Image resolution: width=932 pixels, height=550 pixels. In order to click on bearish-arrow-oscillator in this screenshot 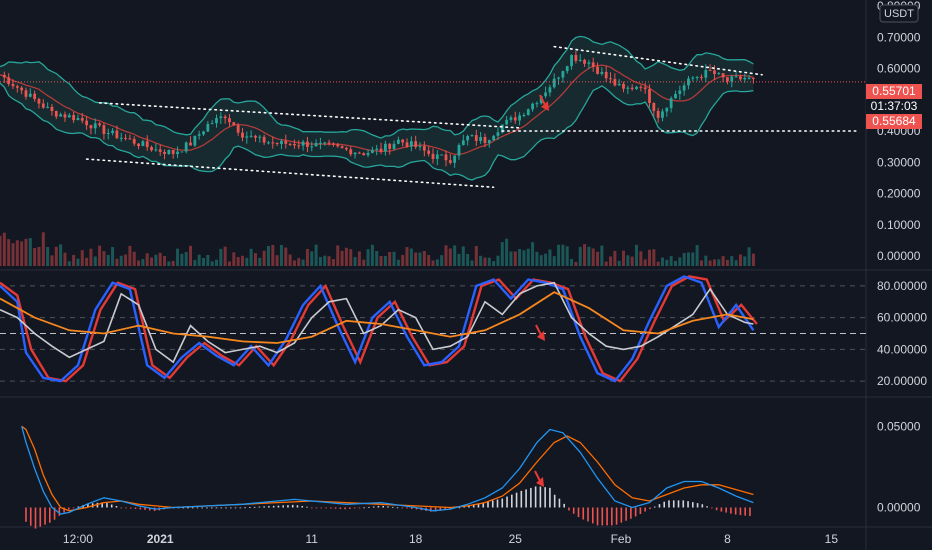, I will do `click(541, 336)`.